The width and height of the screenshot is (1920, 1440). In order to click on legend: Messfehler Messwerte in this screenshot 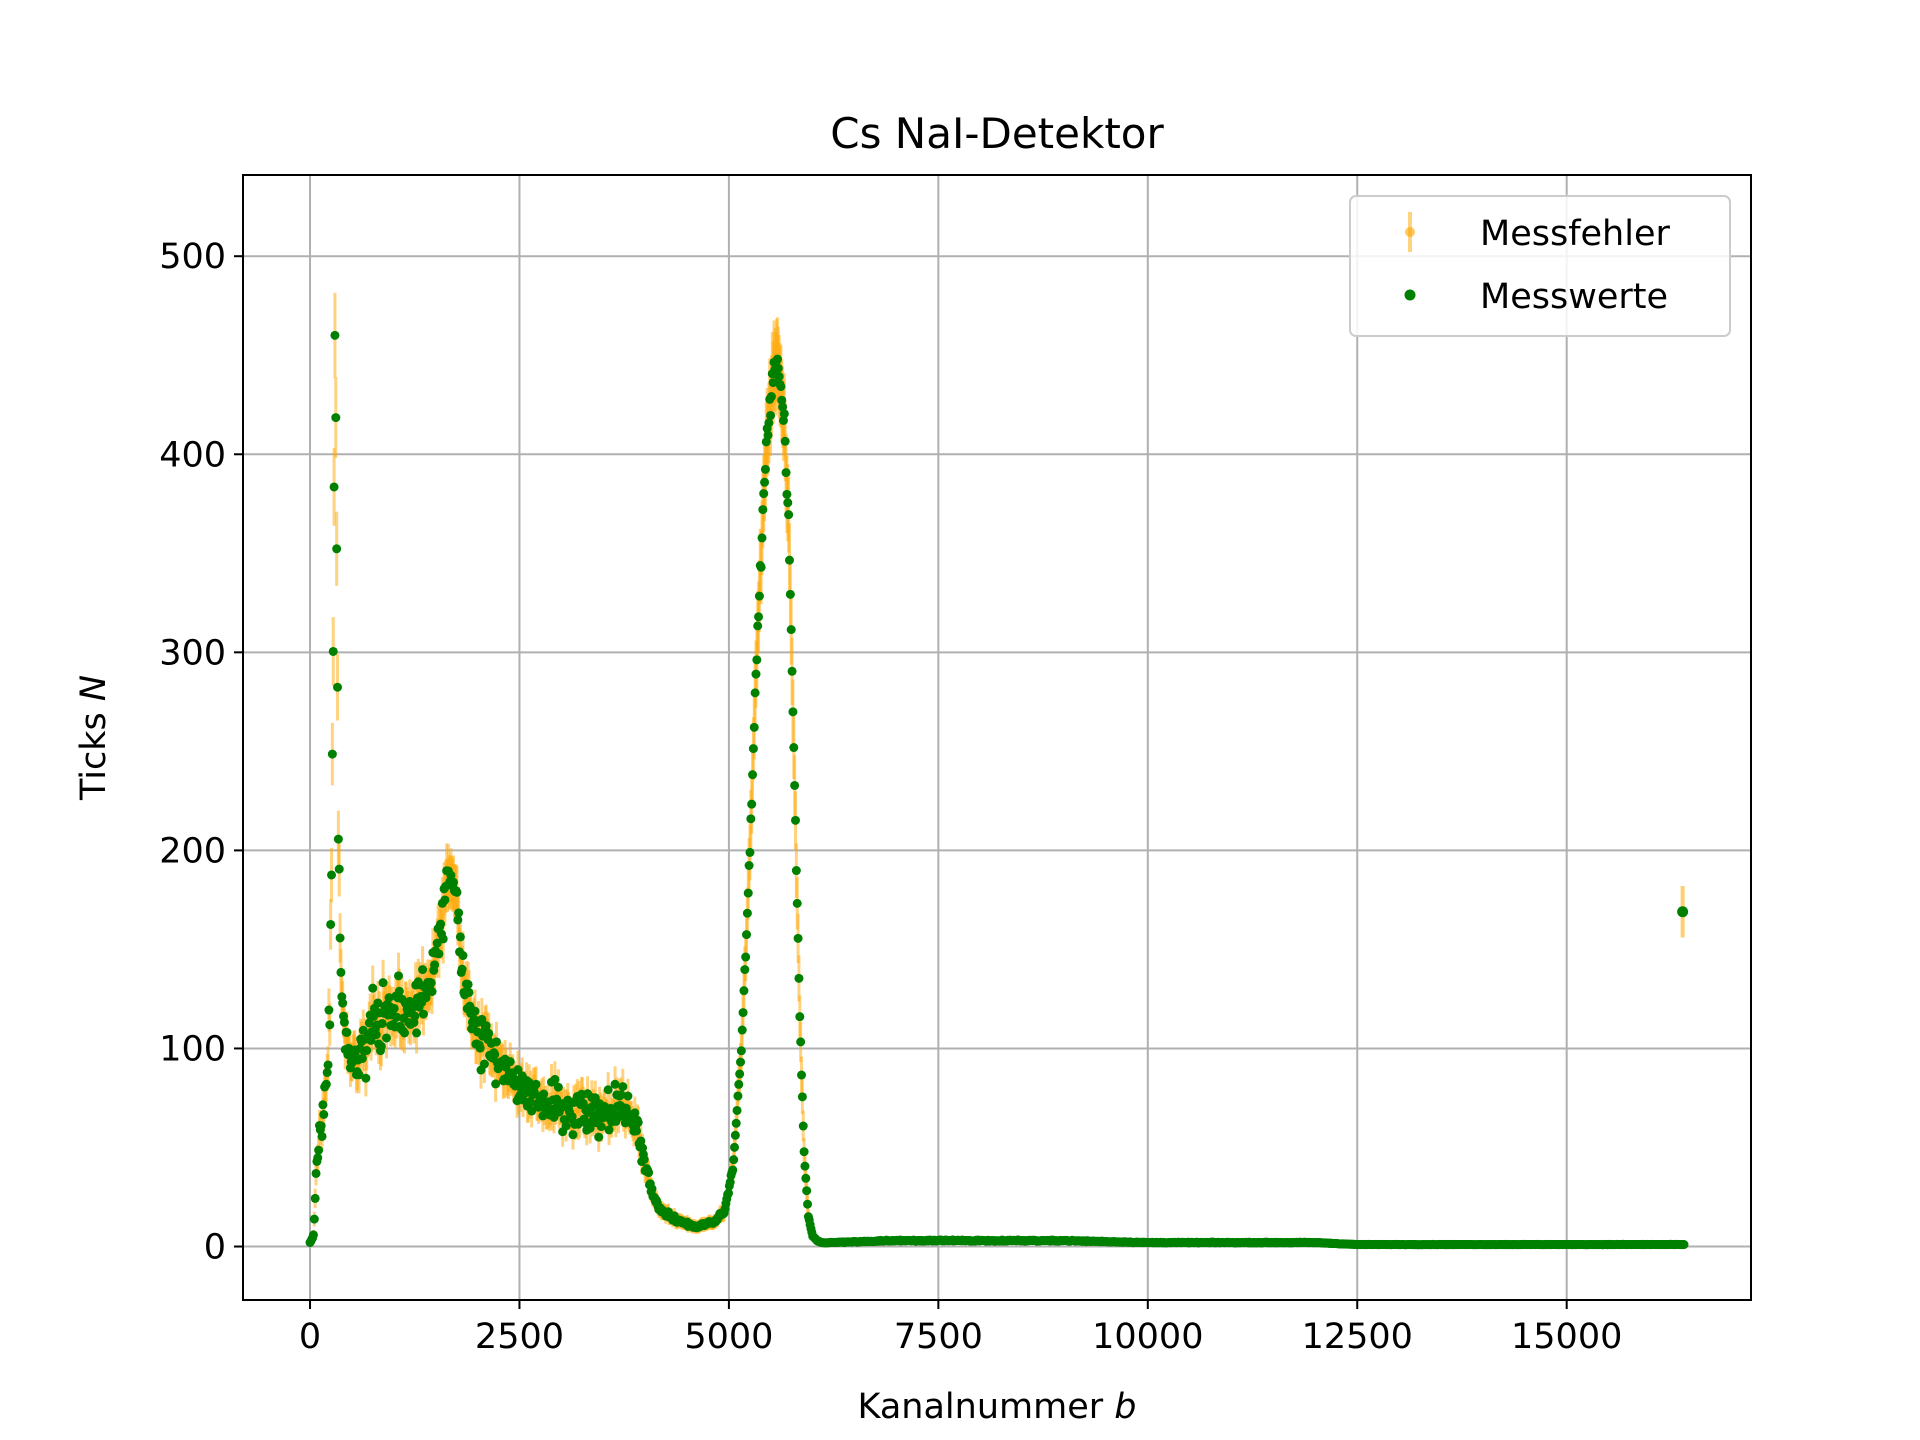, I will do `click(1540, 266)`.